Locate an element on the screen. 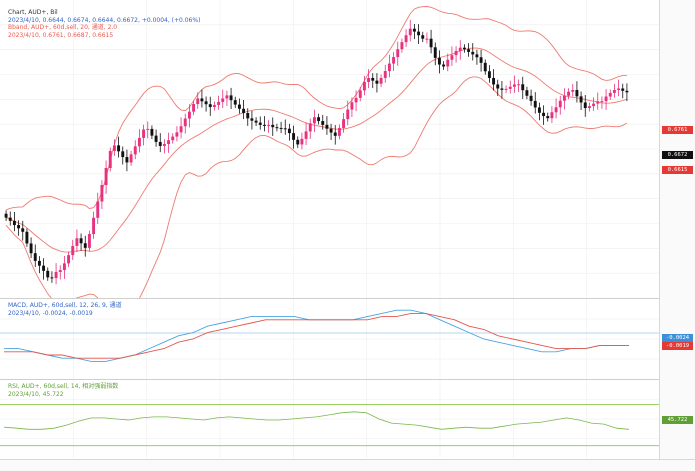 Image resolution: width=695 pixels, height=471 pixels. signal-line is located at coordinates (316, 335).